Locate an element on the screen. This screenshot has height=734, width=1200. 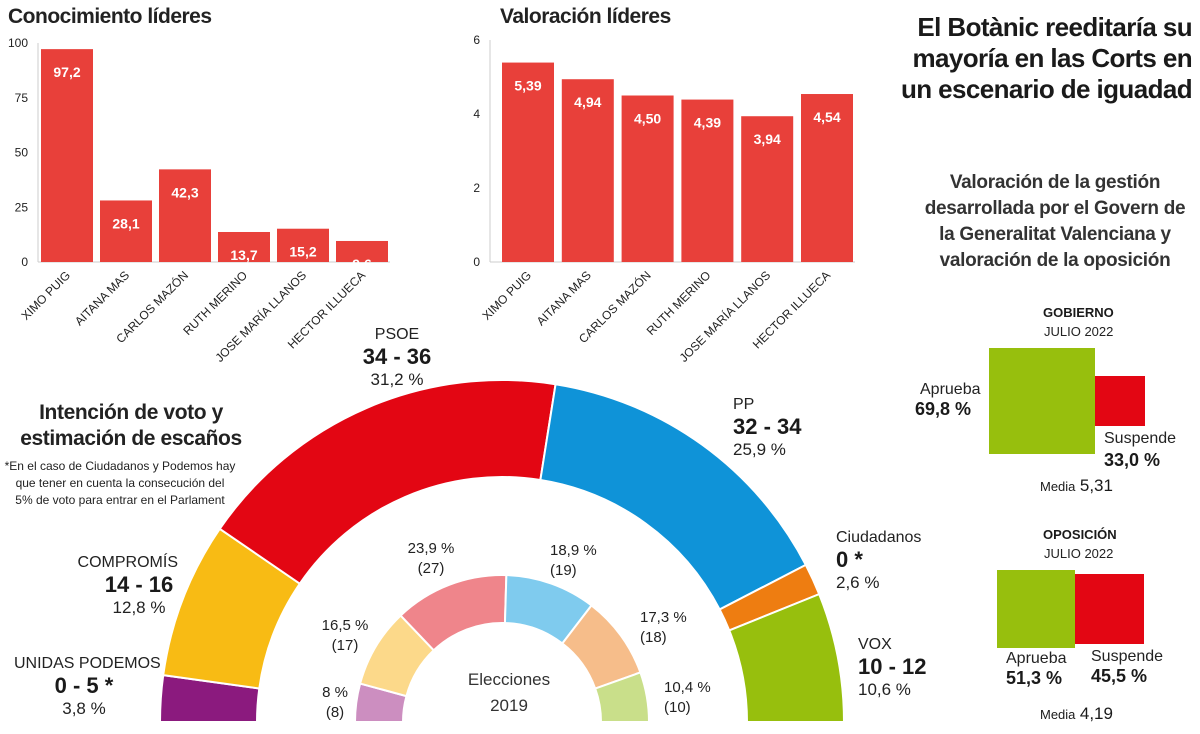
oposicion-mean: Media 4,19 is located at coordinates (1076, 714).